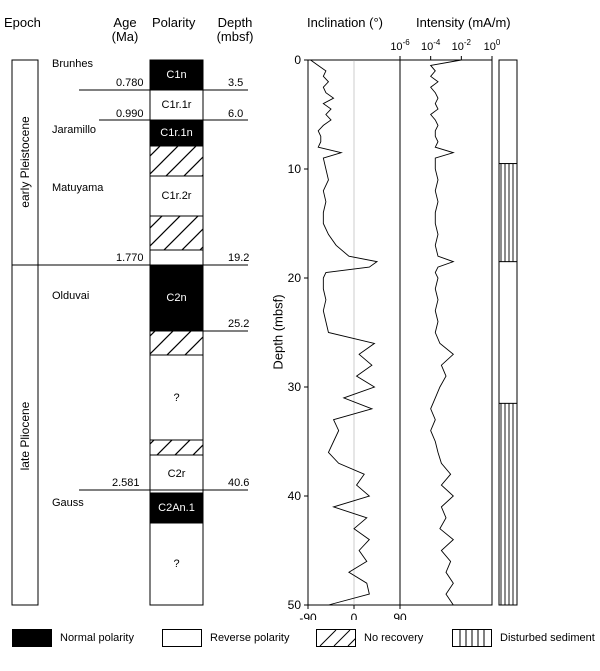  I want to click on polarity-column, so click(176, 332).